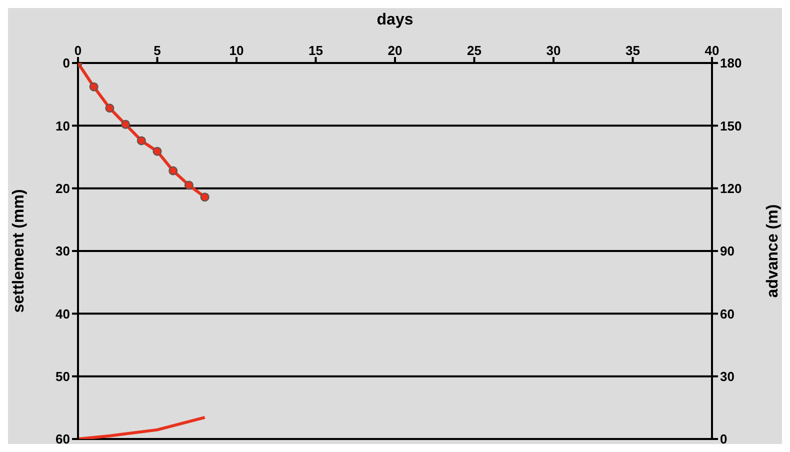 The height and width of the screenshot is (452, 790). I want to click on x-tick-label: 15, so click(315, 50).